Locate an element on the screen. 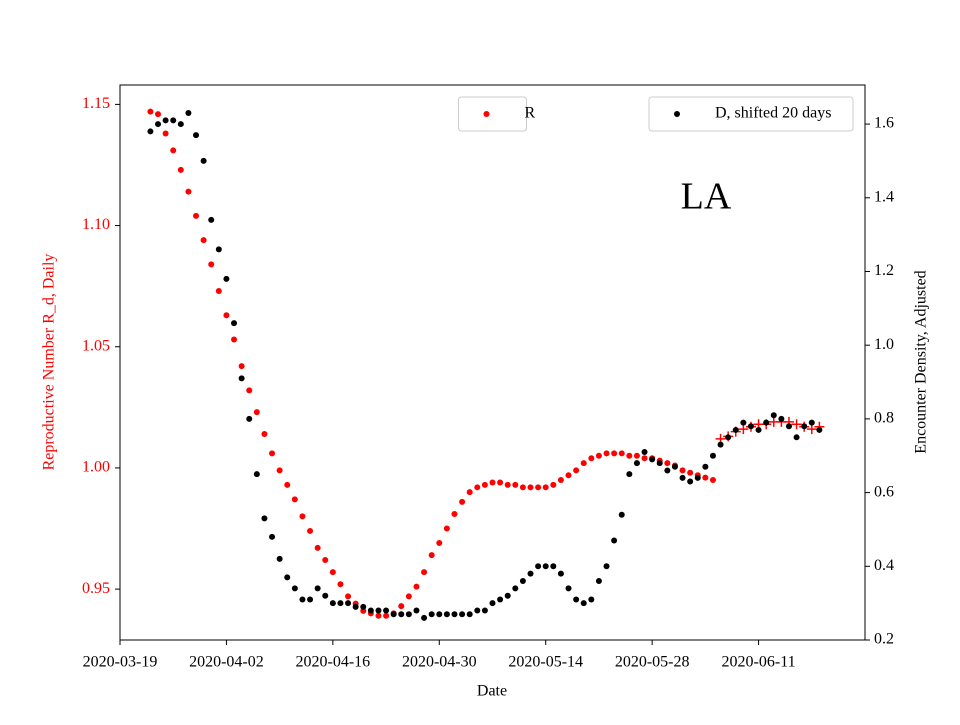  annotation: LA is located at coordinates (706, 197).